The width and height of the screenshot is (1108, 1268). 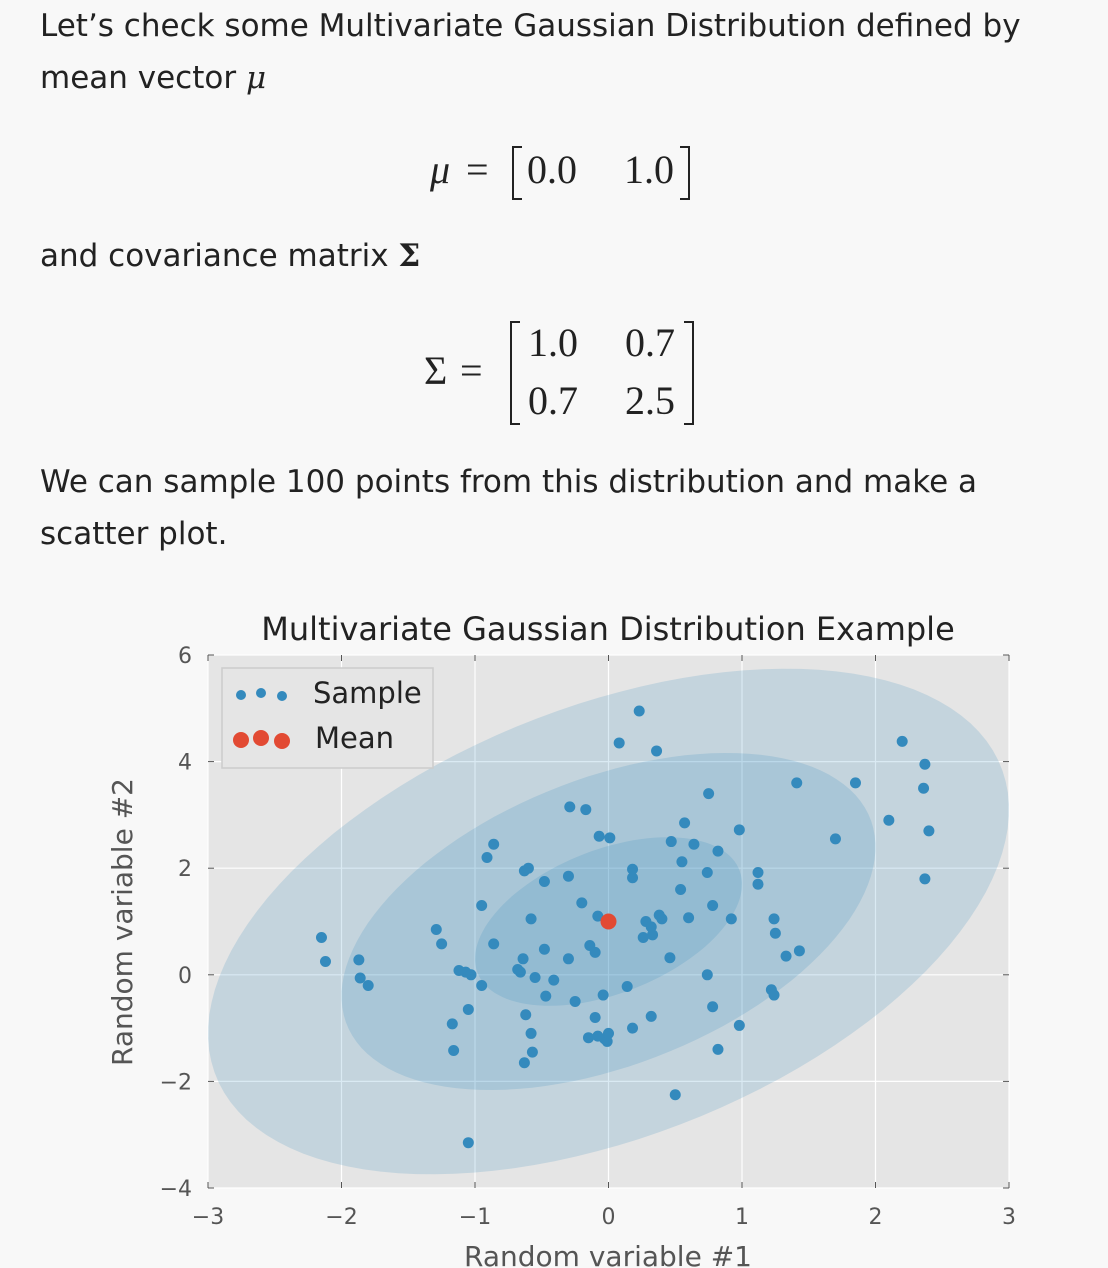 What do you see at coordinates (689, 373) in the screenshot?
I see `cov-right-bracket` at bounding box center [689, 373].